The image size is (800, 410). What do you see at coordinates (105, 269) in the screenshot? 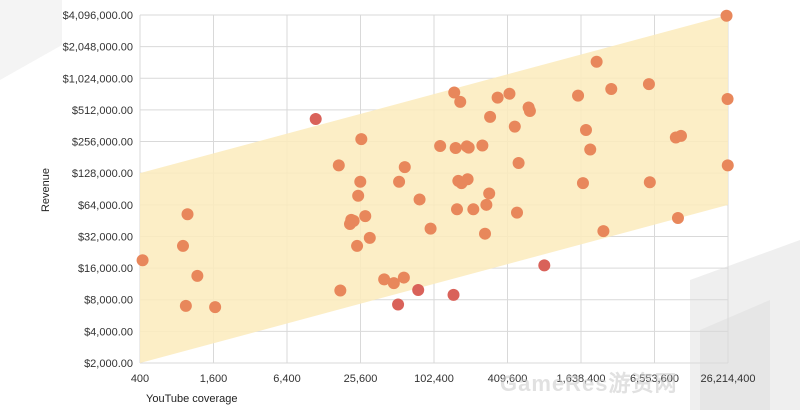
I see `y-tick-label: $16,000.00` at bounding box center [105, 269].